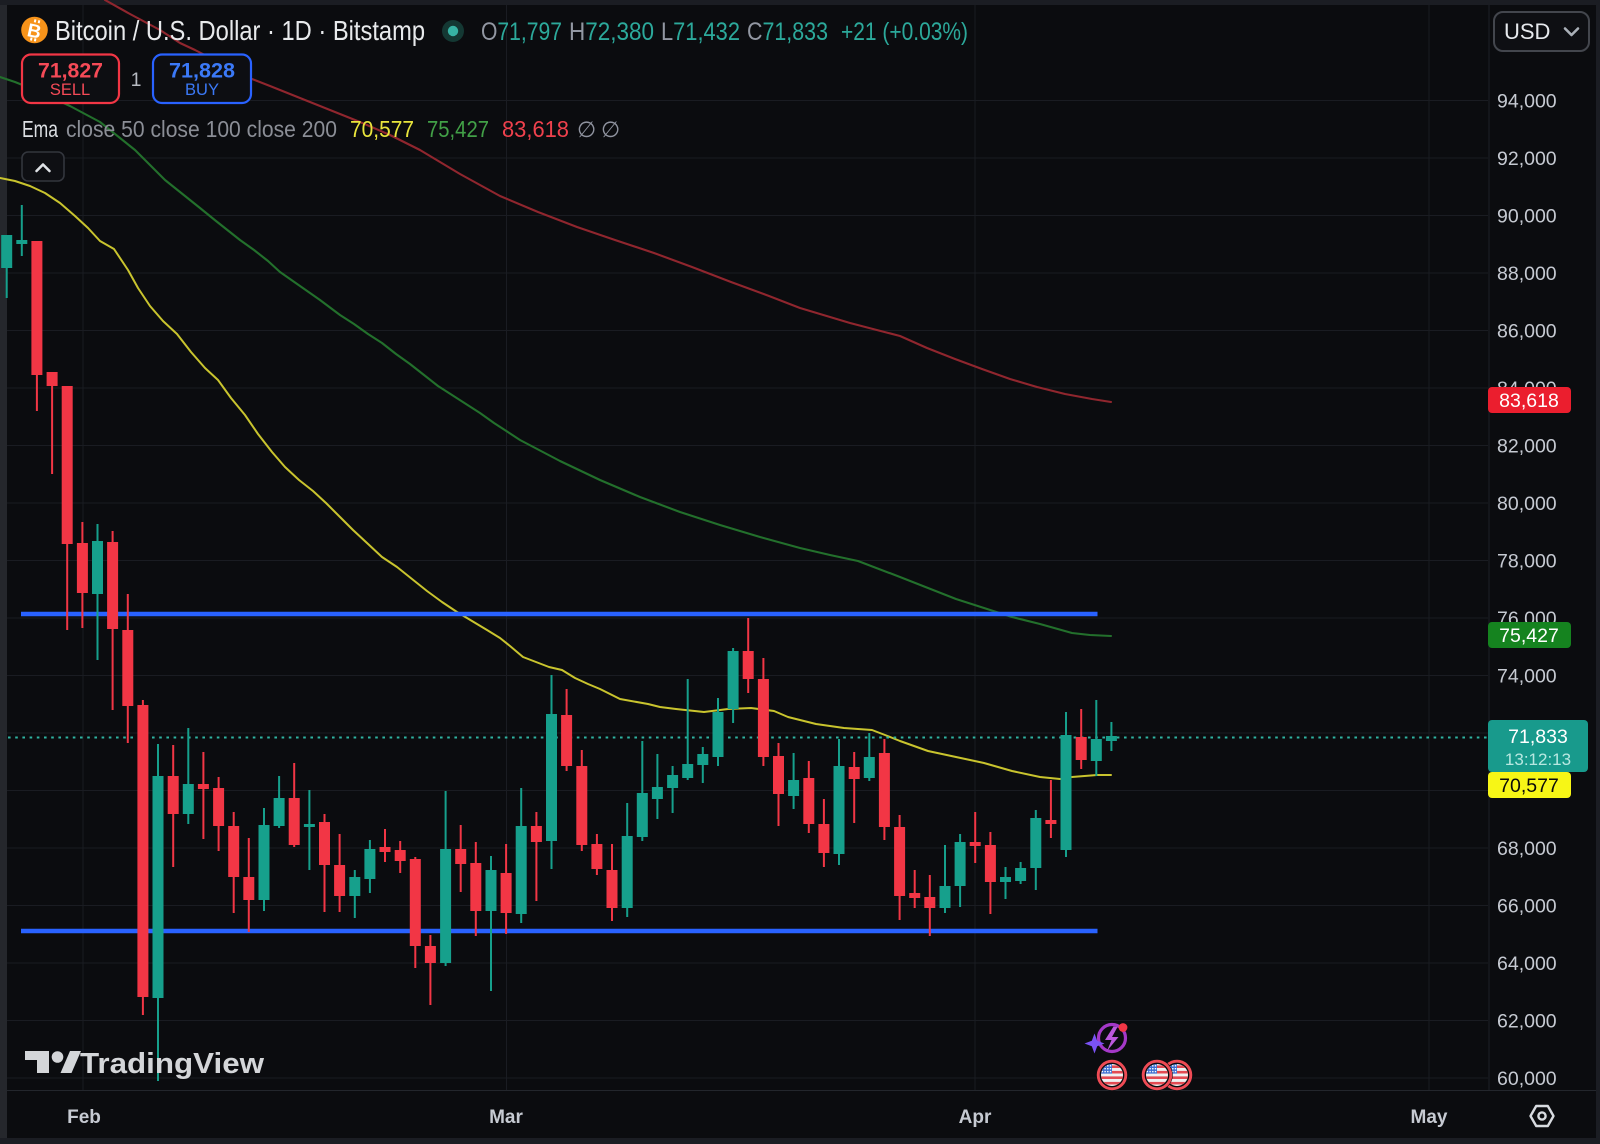  Describe the element at coordinates (202, 71) in the screenshot. I see `svg-text: 71,828` at that location.